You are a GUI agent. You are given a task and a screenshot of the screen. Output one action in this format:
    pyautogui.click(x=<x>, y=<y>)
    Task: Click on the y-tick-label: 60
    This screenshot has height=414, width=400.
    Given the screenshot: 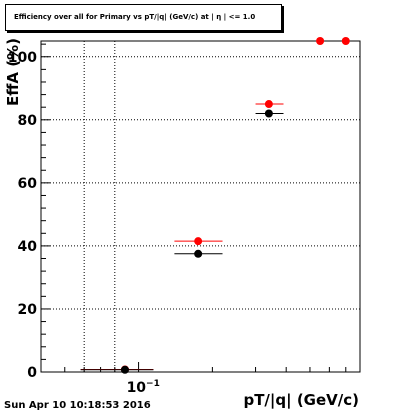 What is the action you would take?
    pyautogui.click(x=28, y=184)
    